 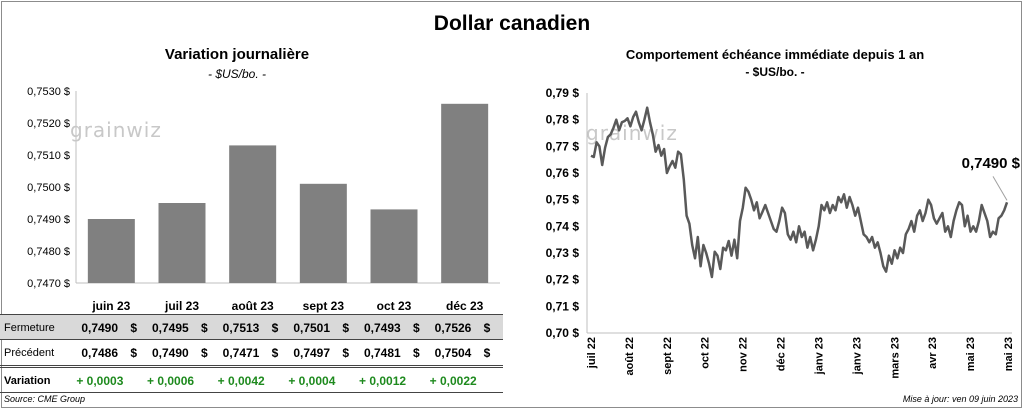 What do you see at coordinates (237, 54) in the screenshot?
I see `bar-chart-title: Variation journalière` at bounding box center [237, 54].